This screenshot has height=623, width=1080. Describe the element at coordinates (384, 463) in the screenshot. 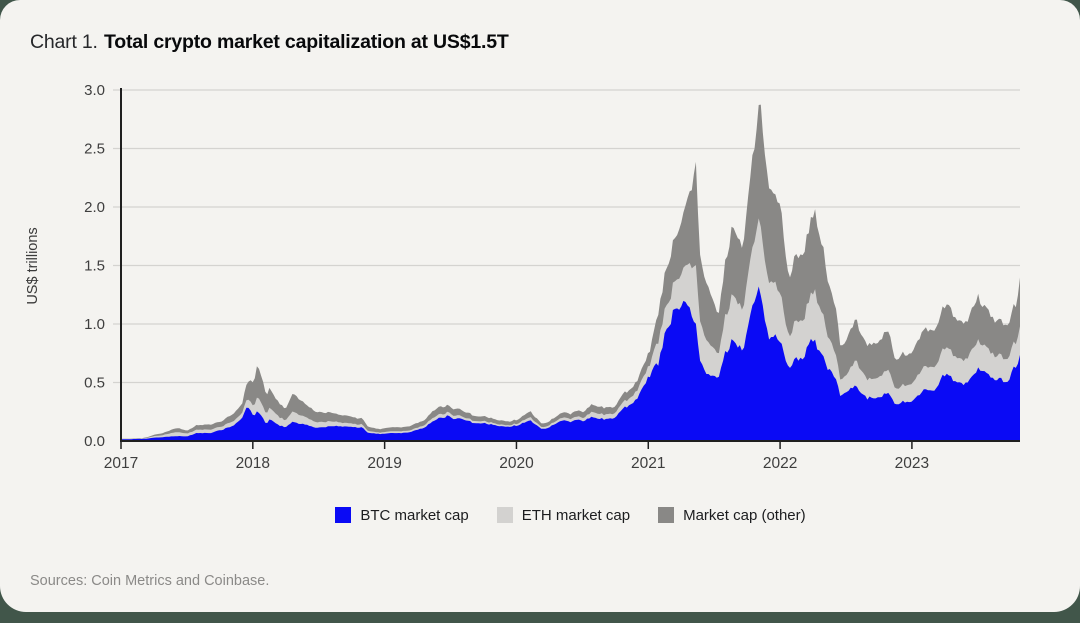

I see `x-tick-label: 2019` at that location.